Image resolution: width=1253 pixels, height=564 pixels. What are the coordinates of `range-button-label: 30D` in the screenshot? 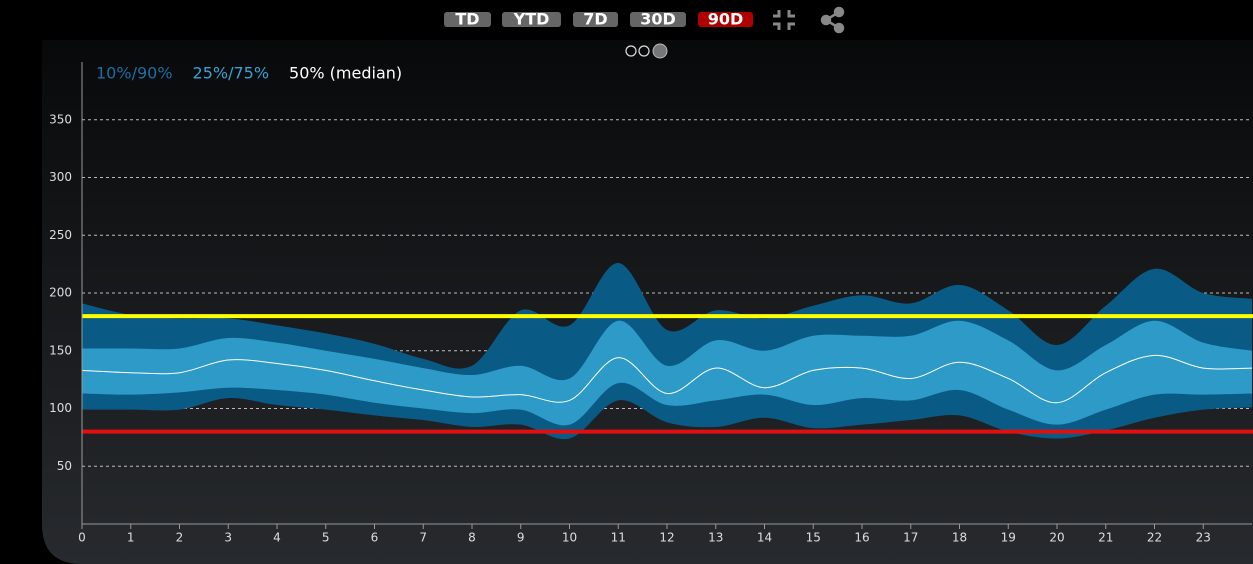 It's located at (658, 19).